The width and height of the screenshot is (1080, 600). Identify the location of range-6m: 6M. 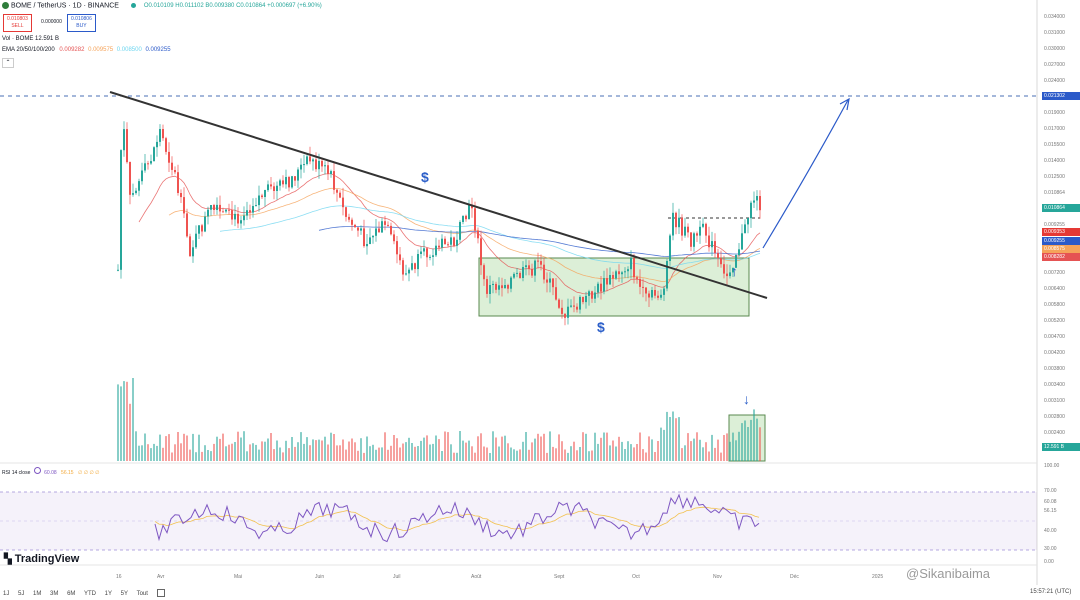
(71, 593).